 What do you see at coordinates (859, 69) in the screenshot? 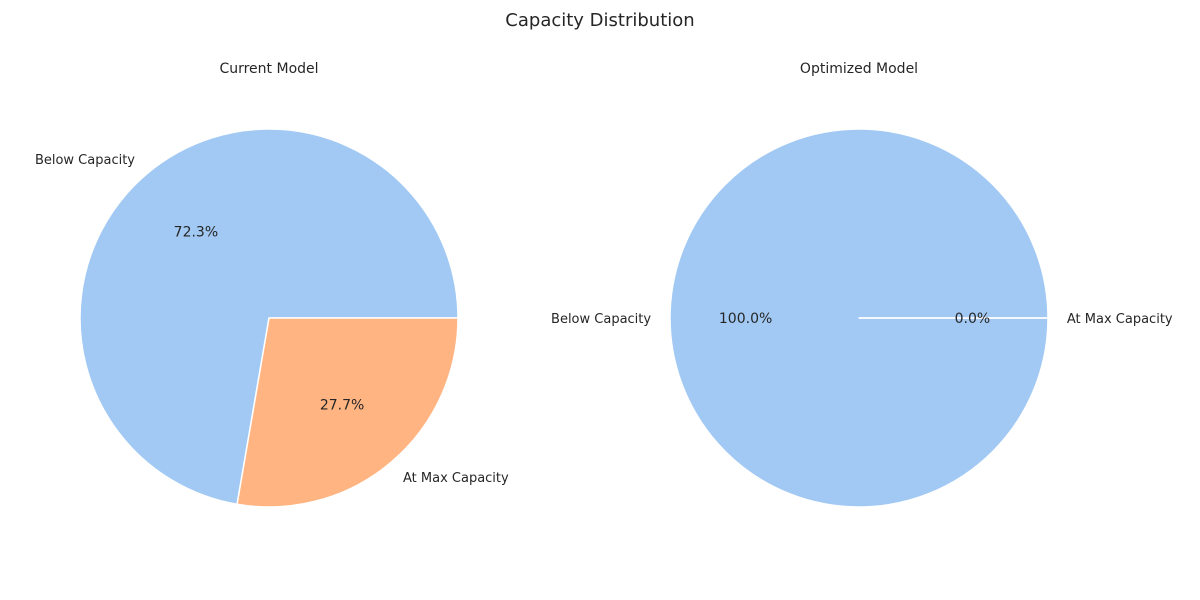
I see `chart-title-optimized: Optimized Model` at bounding box center [859, 69].